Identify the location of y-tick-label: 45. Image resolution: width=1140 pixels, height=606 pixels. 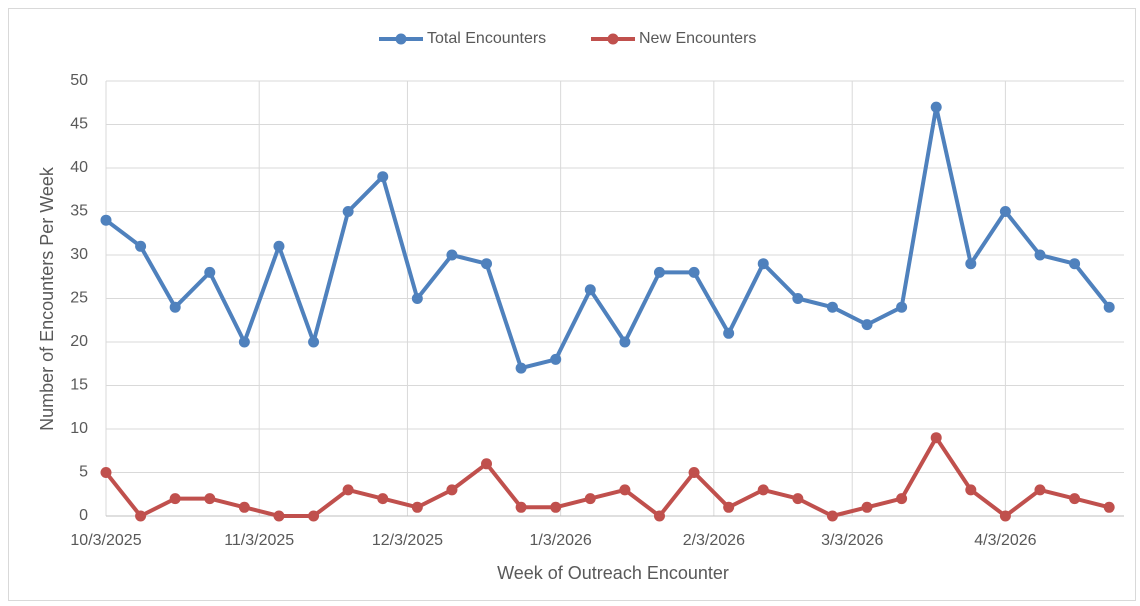
(79, 124).